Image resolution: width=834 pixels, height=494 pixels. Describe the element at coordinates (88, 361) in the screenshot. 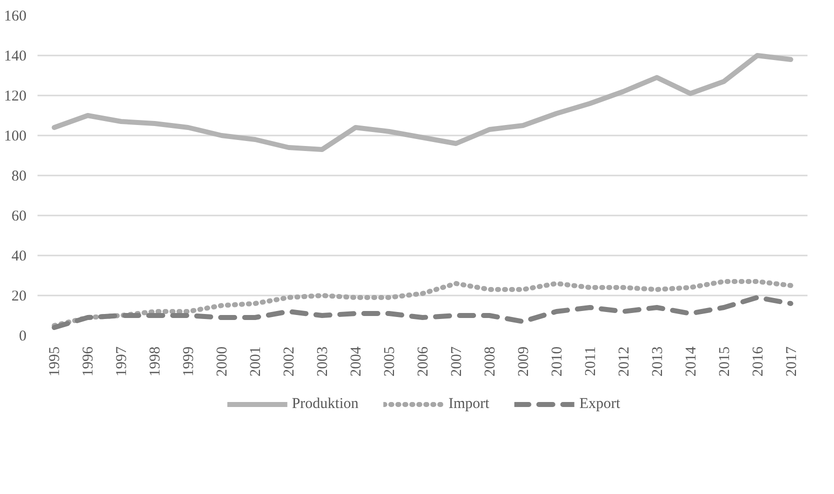

I see `x-tick-label: 1996` at that location.